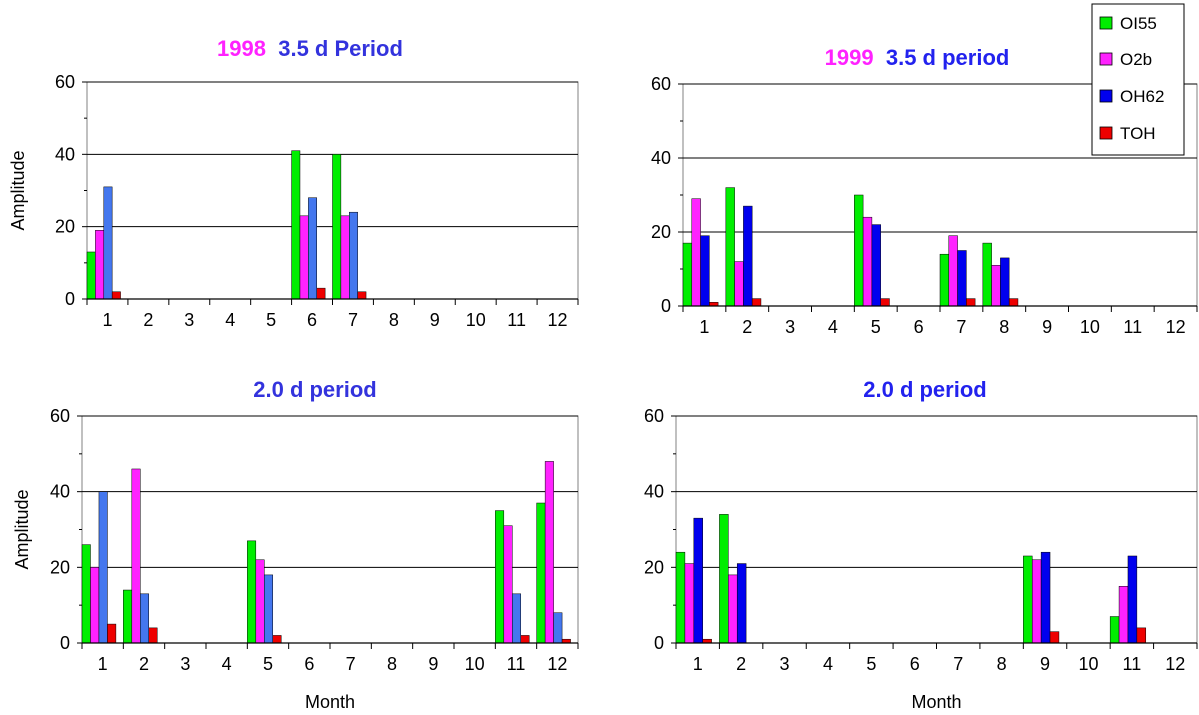 The width and height of the screenshot is (1199, 715). What do you see at coordinates (1136, 59) in the screenshot?
I see `legend-label-o2b: O2b` at bounding box center [1136, 59].